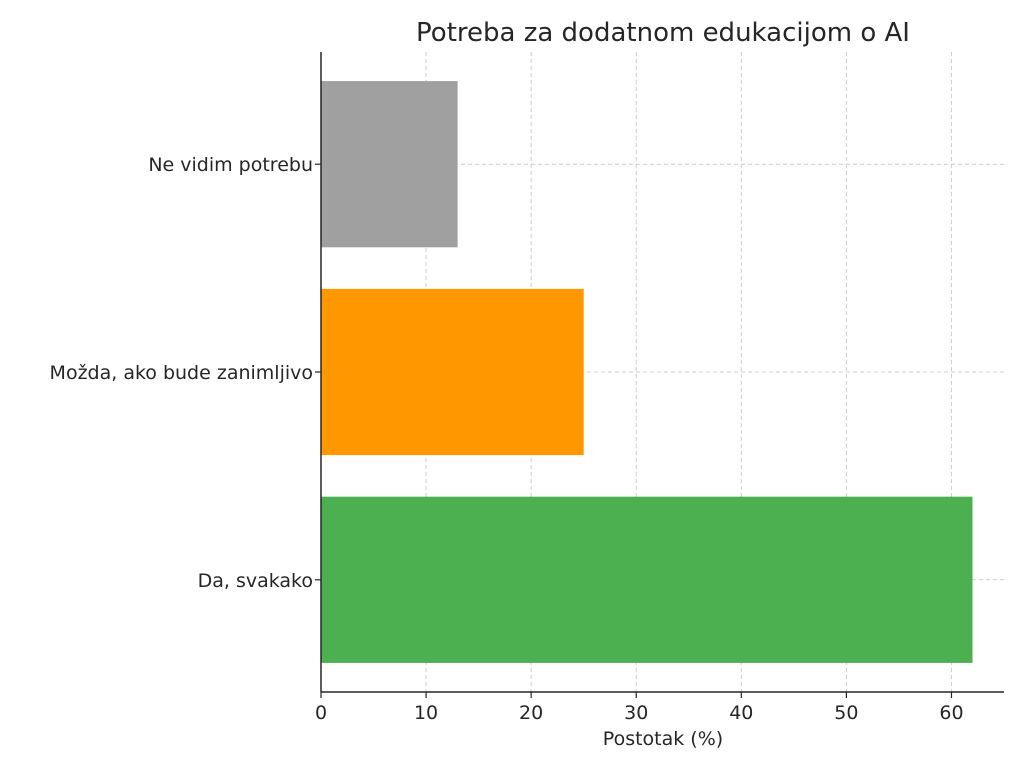 The width and height of the screenshot is (1024, 772). What do you see at coordinates (255, 581) in the screenshot?
I see `y-tick-label: Da, svakako` at bounding box center [255, 581].